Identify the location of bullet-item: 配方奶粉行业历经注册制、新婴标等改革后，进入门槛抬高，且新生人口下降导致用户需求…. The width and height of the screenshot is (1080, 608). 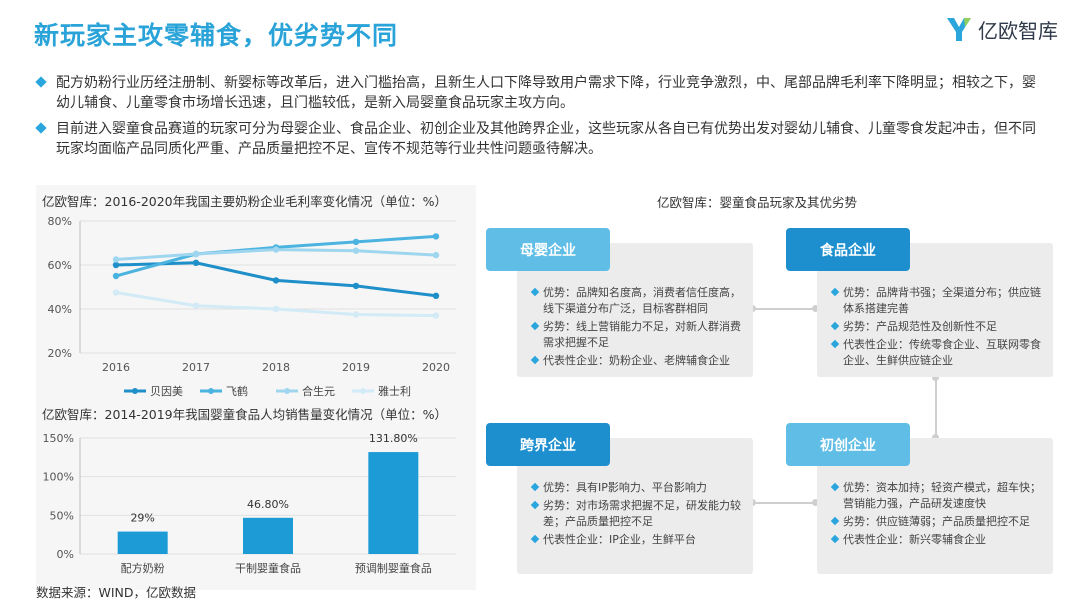
(539, 93).